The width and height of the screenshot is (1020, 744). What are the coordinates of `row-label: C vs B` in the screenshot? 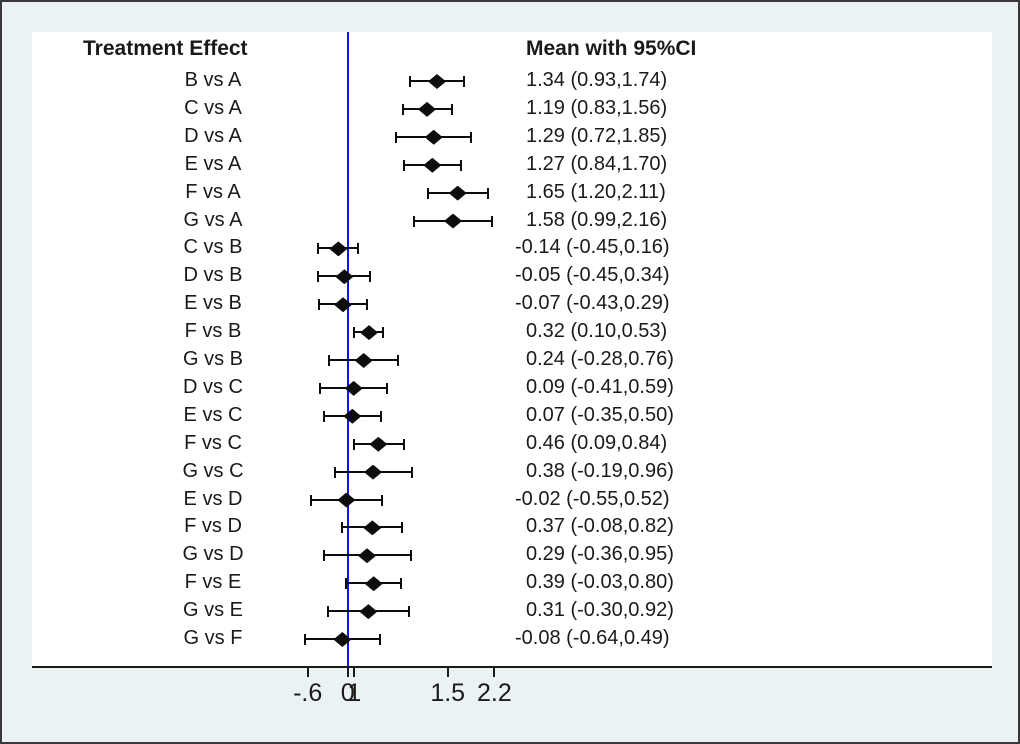 It's located at (213, 247).